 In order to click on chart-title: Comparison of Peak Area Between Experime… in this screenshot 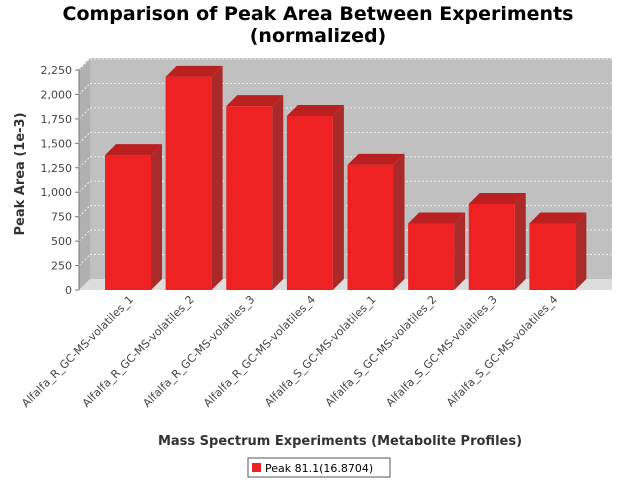, I will do `click(318, 14)`.